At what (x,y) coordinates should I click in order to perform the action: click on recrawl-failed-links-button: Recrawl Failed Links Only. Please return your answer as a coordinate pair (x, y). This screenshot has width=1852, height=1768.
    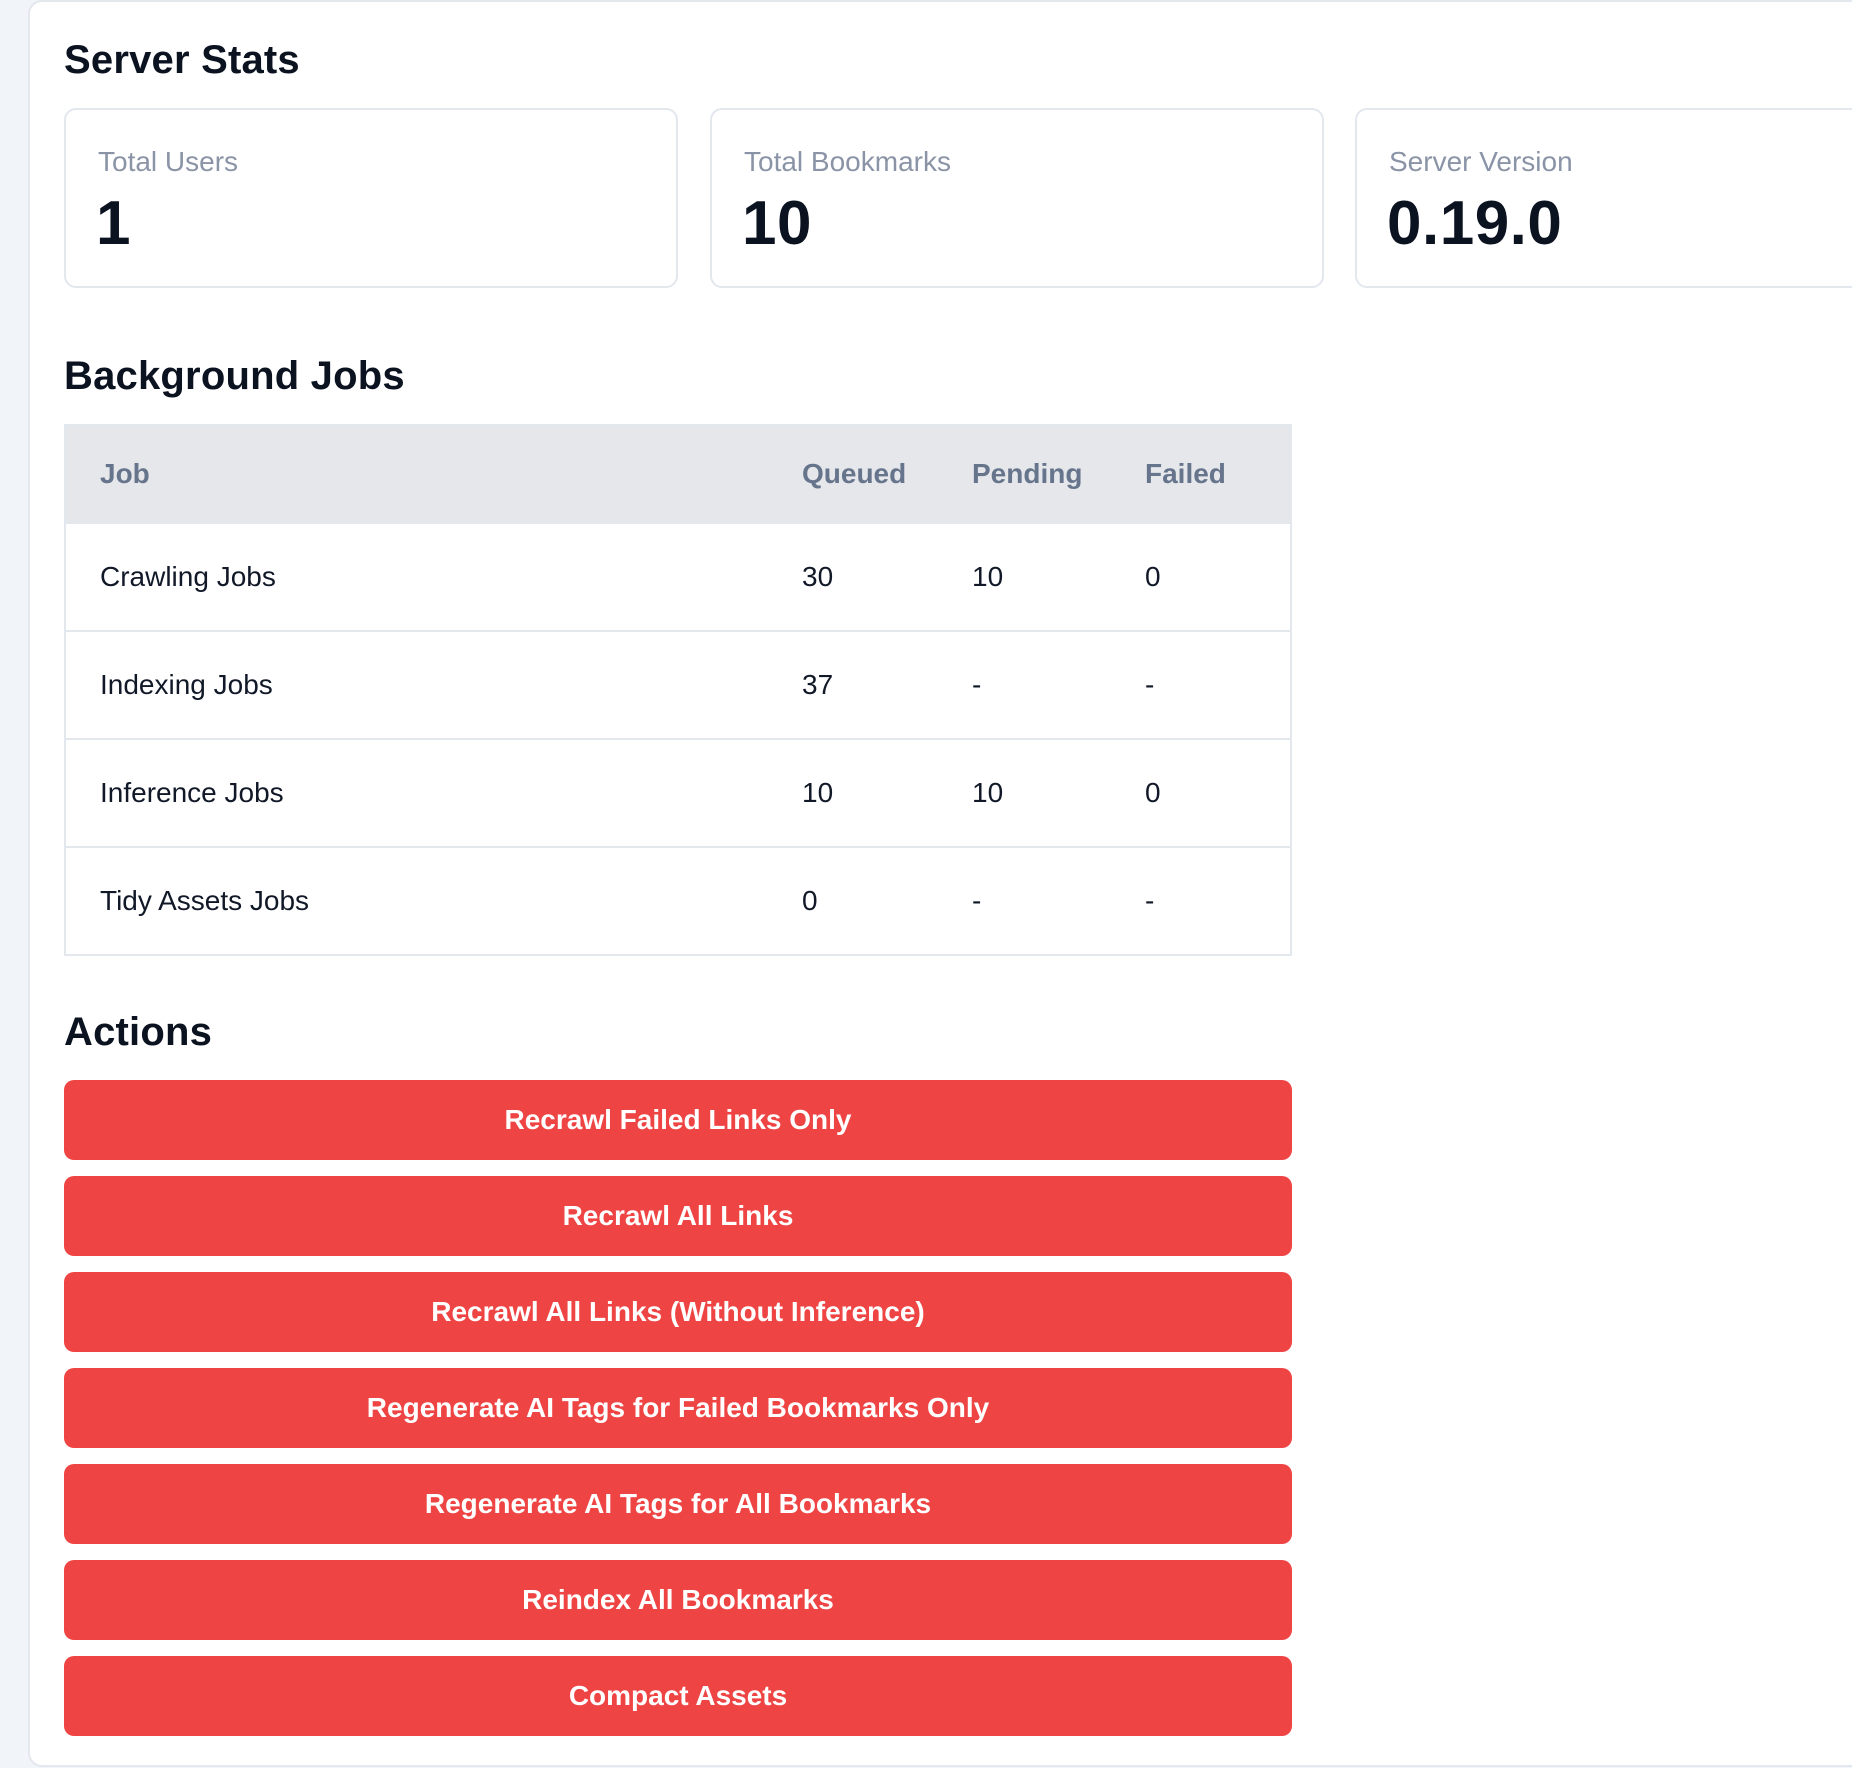
    Looking at the image, I should click on (678, 1120).